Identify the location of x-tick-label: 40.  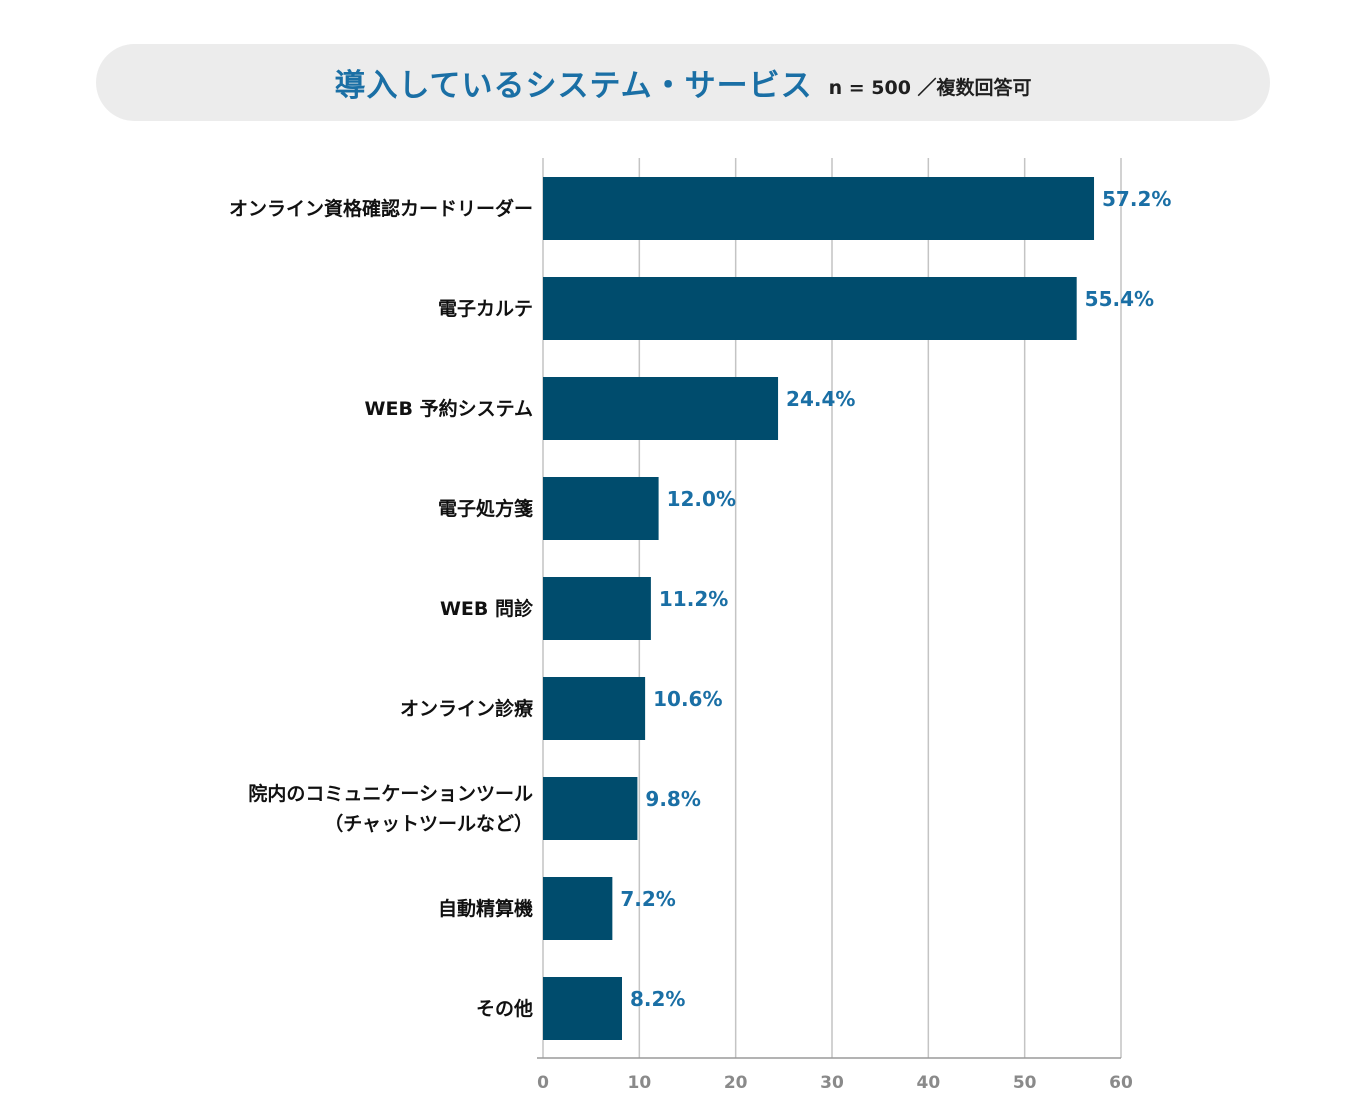
(928, 1083).